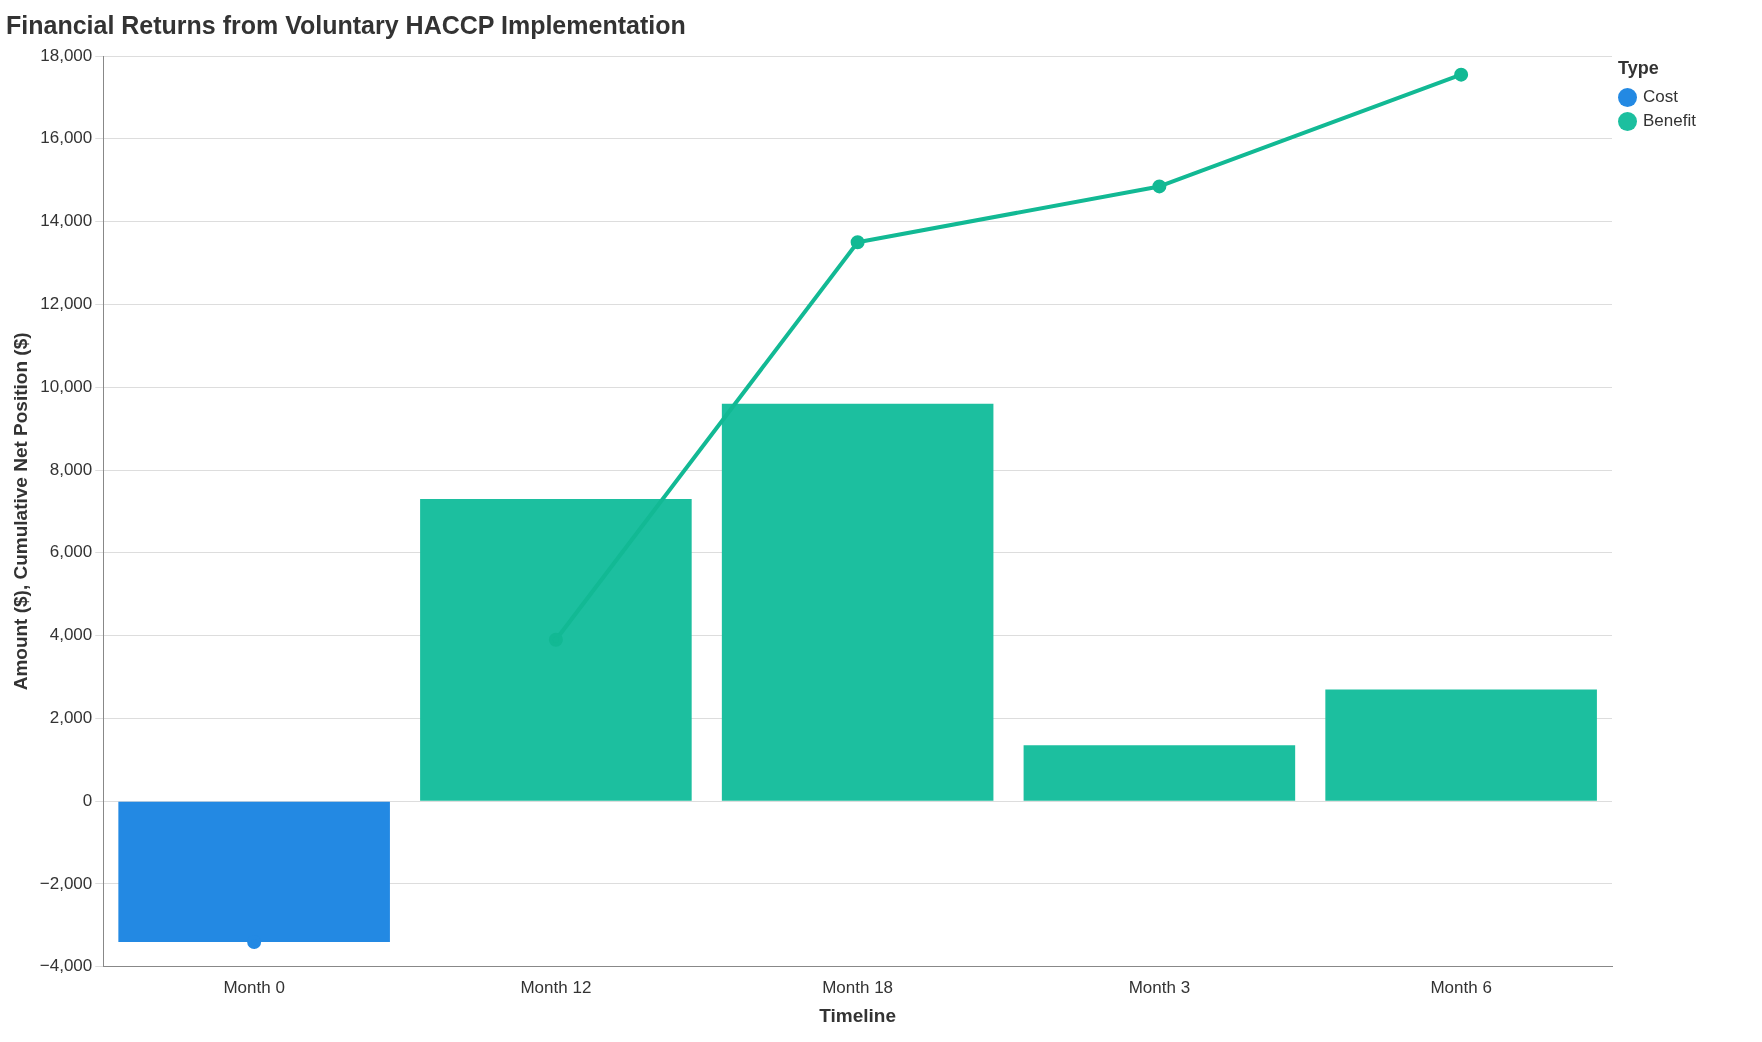  What do you see at coordinates (254, 987) in the screenshot?
I see `x-tick-label: Month 0` at bounding box center [254, 987].